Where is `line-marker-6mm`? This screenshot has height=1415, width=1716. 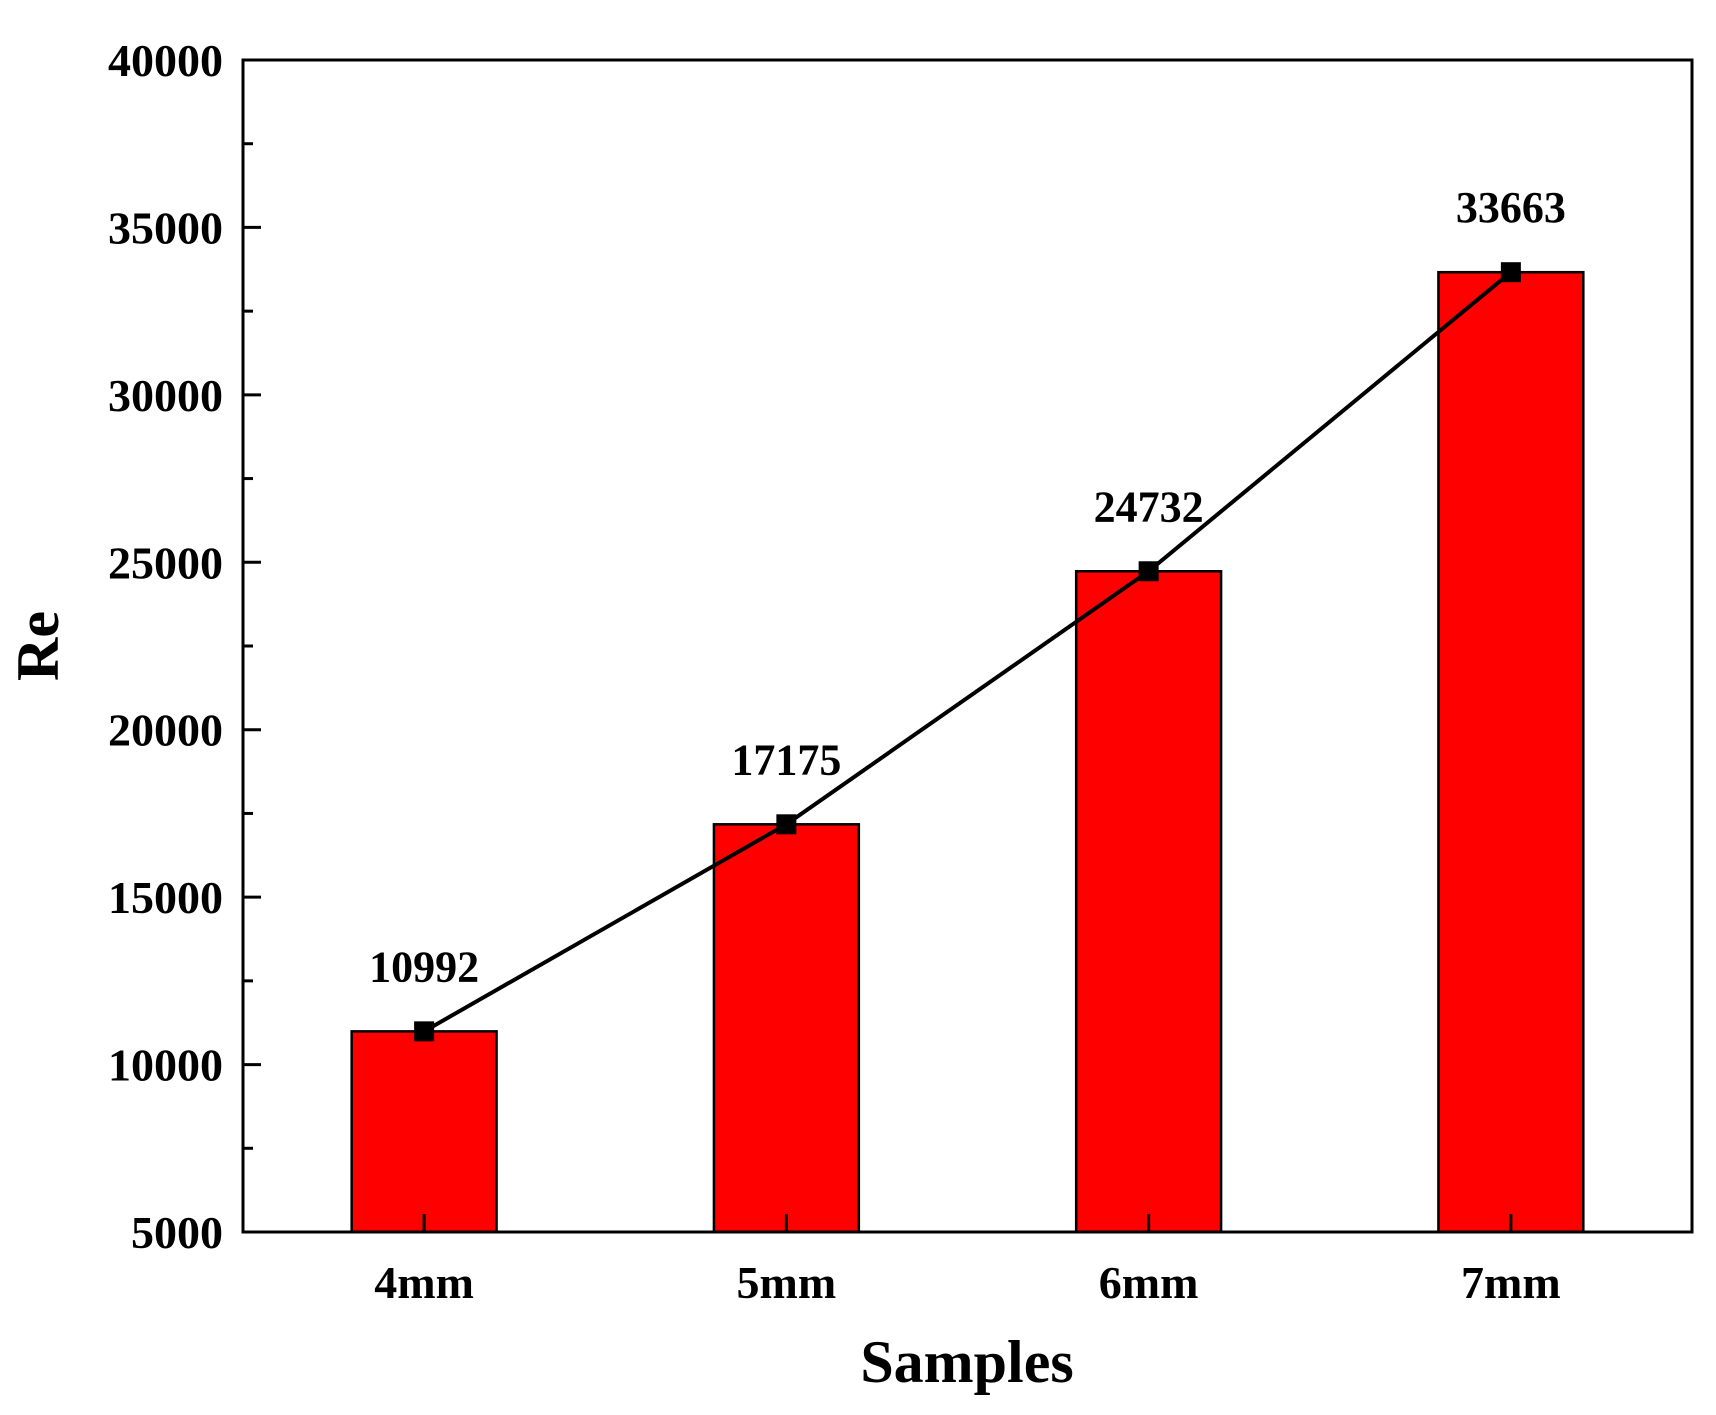 line-marker-6mm is located at coordinates (1148, 571).